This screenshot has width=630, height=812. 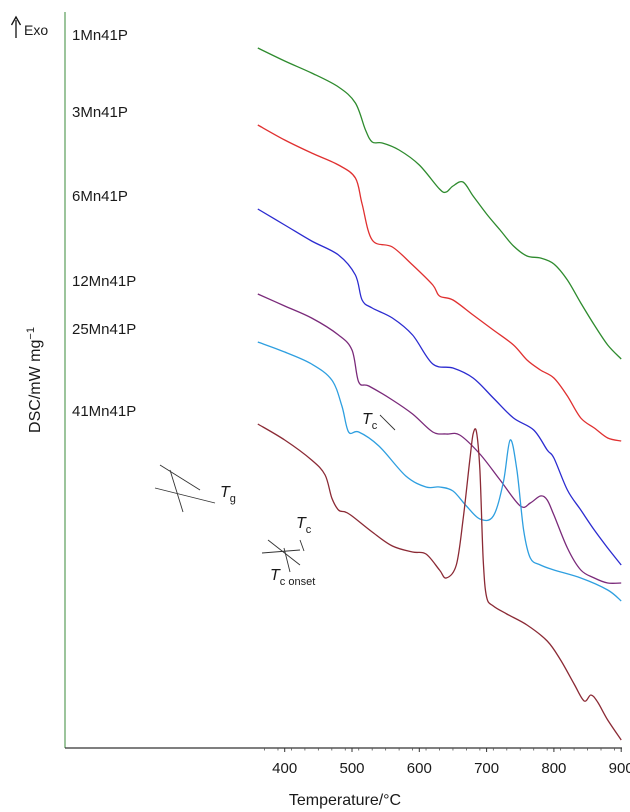 What do you see at coordinates (100, 196) in the screenshot?
I see `series-label-6mn41p: 6Mn41P` at bounding box center [100, 196].